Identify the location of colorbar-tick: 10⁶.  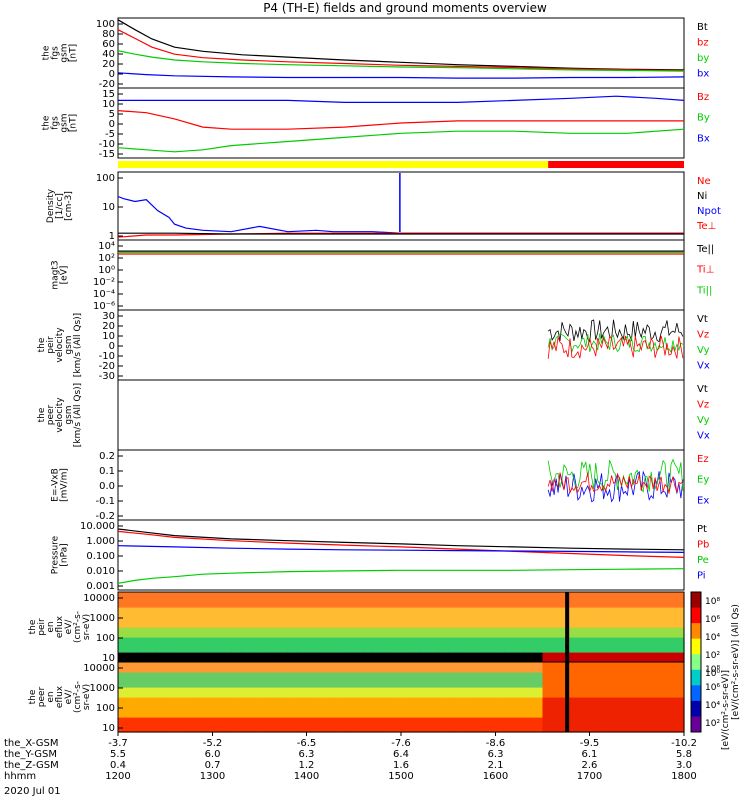
(712, 688).